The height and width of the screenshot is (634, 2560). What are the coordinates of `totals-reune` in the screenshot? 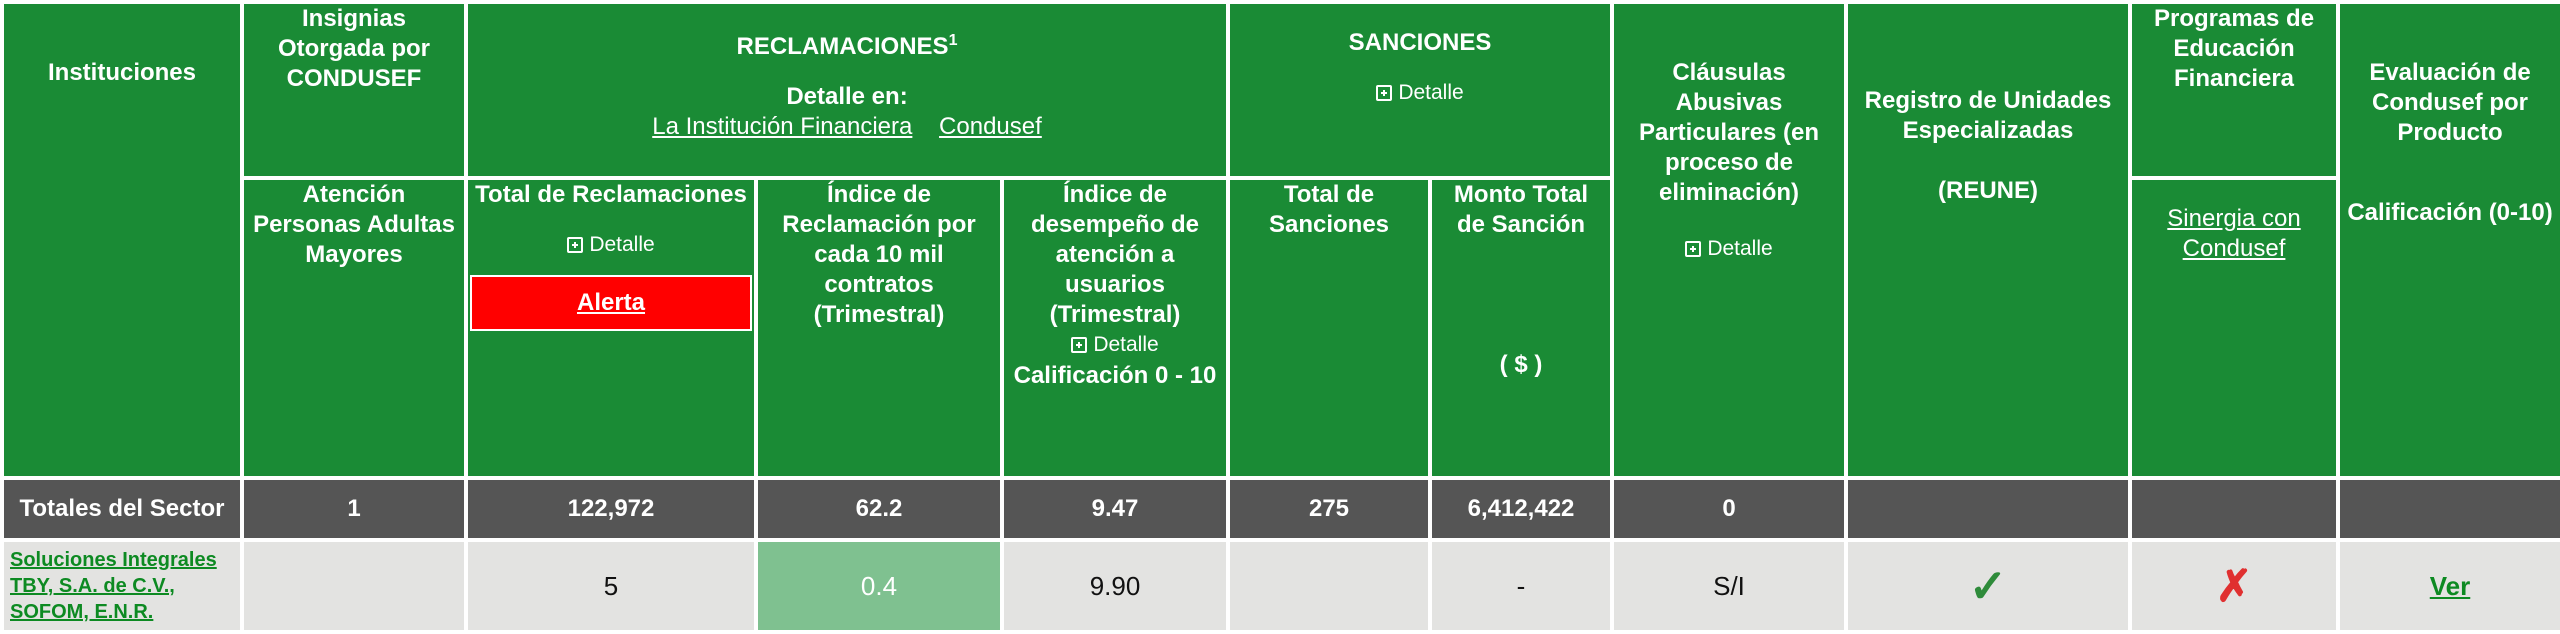 It's located at (1988, 509).